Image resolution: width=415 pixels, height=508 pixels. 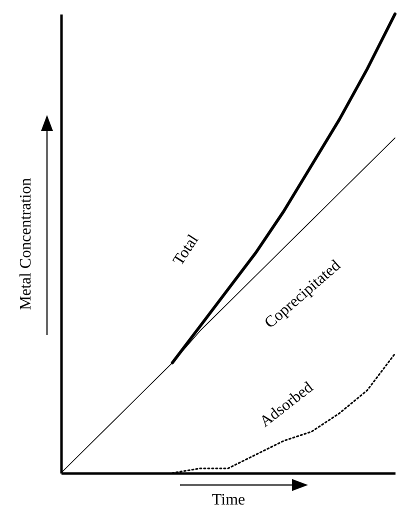 What do you see at coordinates (26, 244) in the screenshot?
I see `y-axis-title: Metal Concentration` at bounding box center [26, 244].